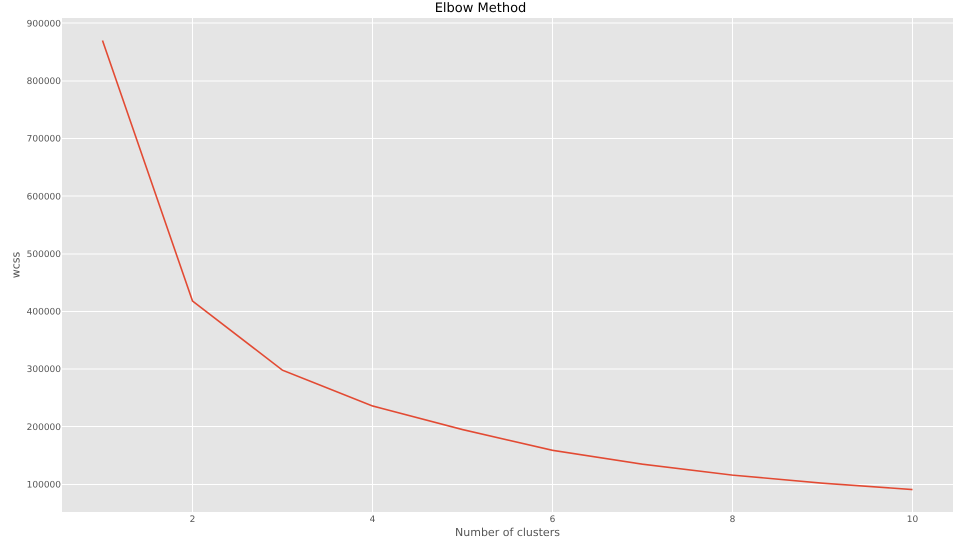  What do you see at coordinates (507, 533) in the screenshot?
I see `x-axis-title: Number of clusters` at bounding box center [507, 533].